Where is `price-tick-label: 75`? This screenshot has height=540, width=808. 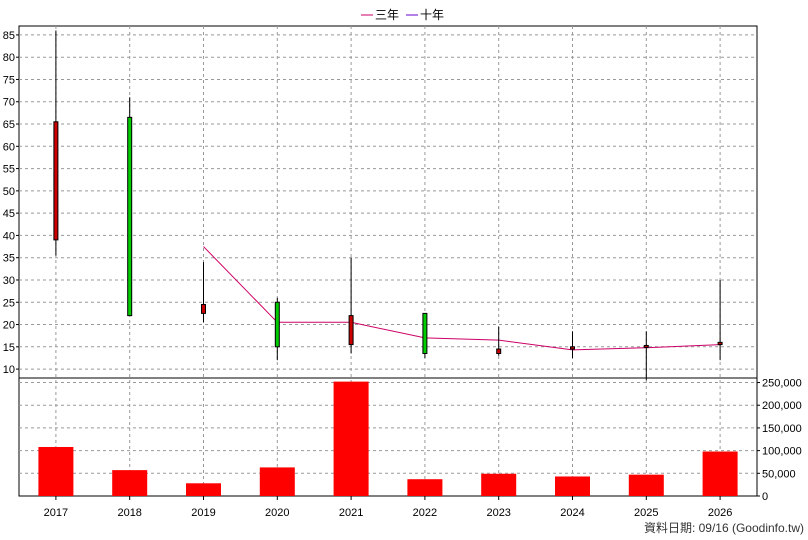 price-tick-label: 75 is located at coordinates (9, 80).